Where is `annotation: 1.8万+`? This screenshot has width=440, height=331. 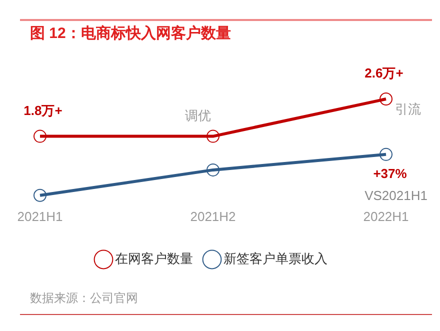 annotation: 1.8万+ is located at coordinates (43, 110).